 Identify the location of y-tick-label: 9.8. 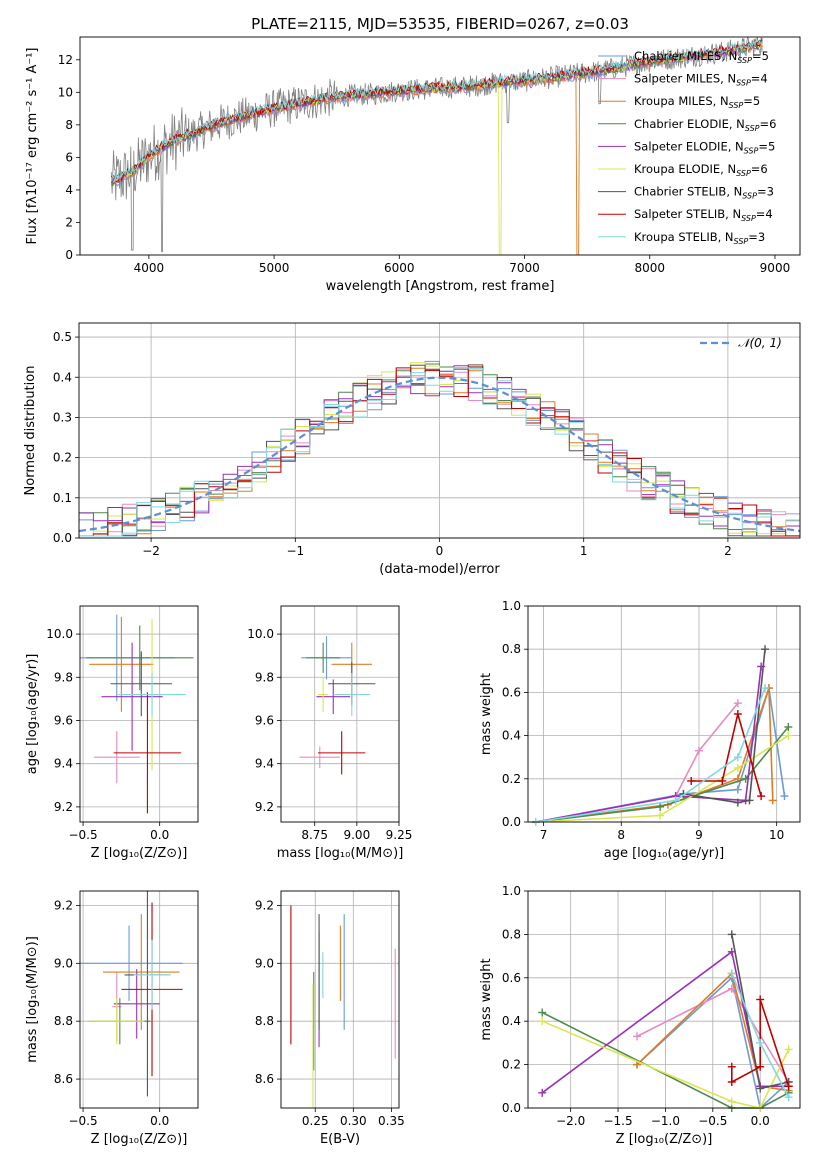
(264, 677).